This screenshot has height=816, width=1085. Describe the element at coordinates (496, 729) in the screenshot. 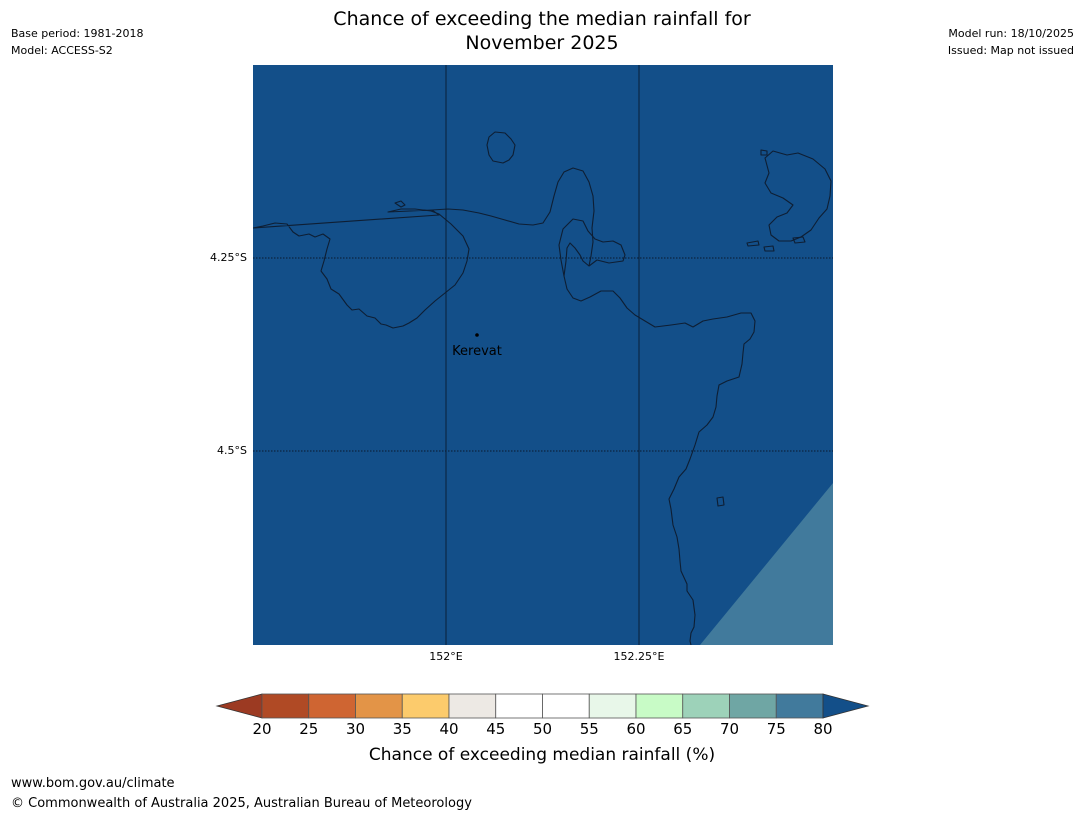

I see `colorbar-tick-45: 45` at that location.